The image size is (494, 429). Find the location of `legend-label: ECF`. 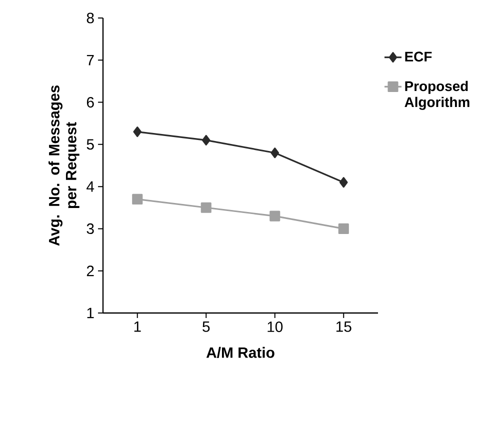

legend-label: ECF is located at coordinates (418, 57).